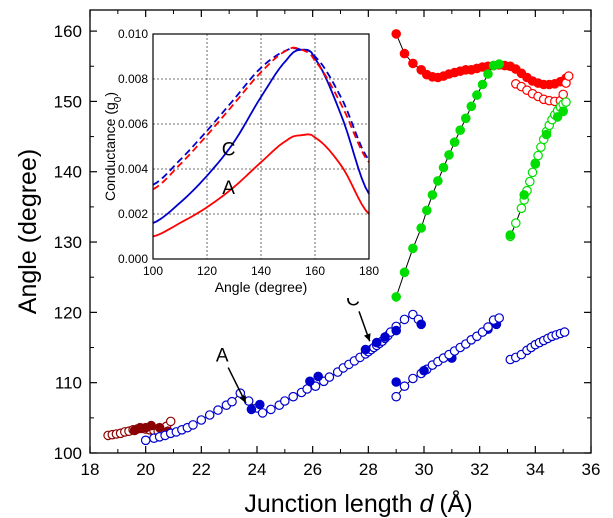 The image size is (613, 518). Describe the element at coordinates (222, 356) in the screenshot. I see `annotation-label: A` at that location.